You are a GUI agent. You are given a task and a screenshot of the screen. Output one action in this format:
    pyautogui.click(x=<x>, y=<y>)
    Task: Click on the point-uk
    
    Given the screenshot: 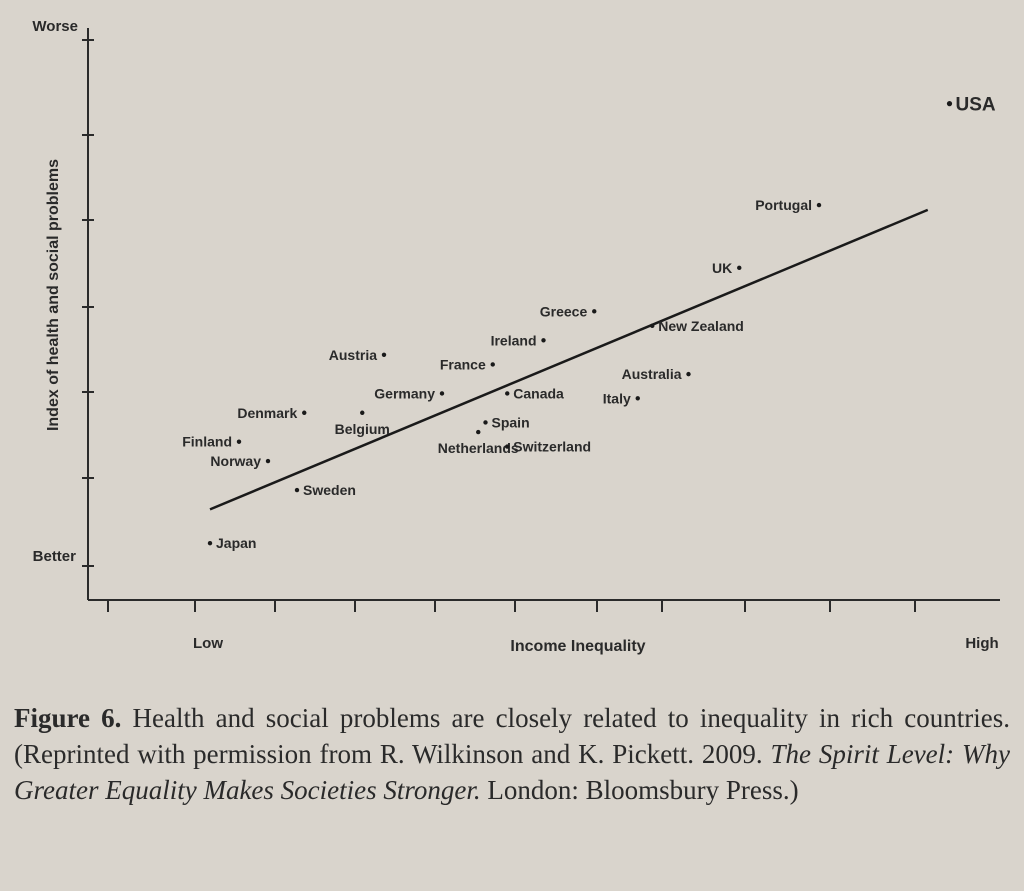 What is the action you would take?
    pyautogui.click(x=739, y=268)
    